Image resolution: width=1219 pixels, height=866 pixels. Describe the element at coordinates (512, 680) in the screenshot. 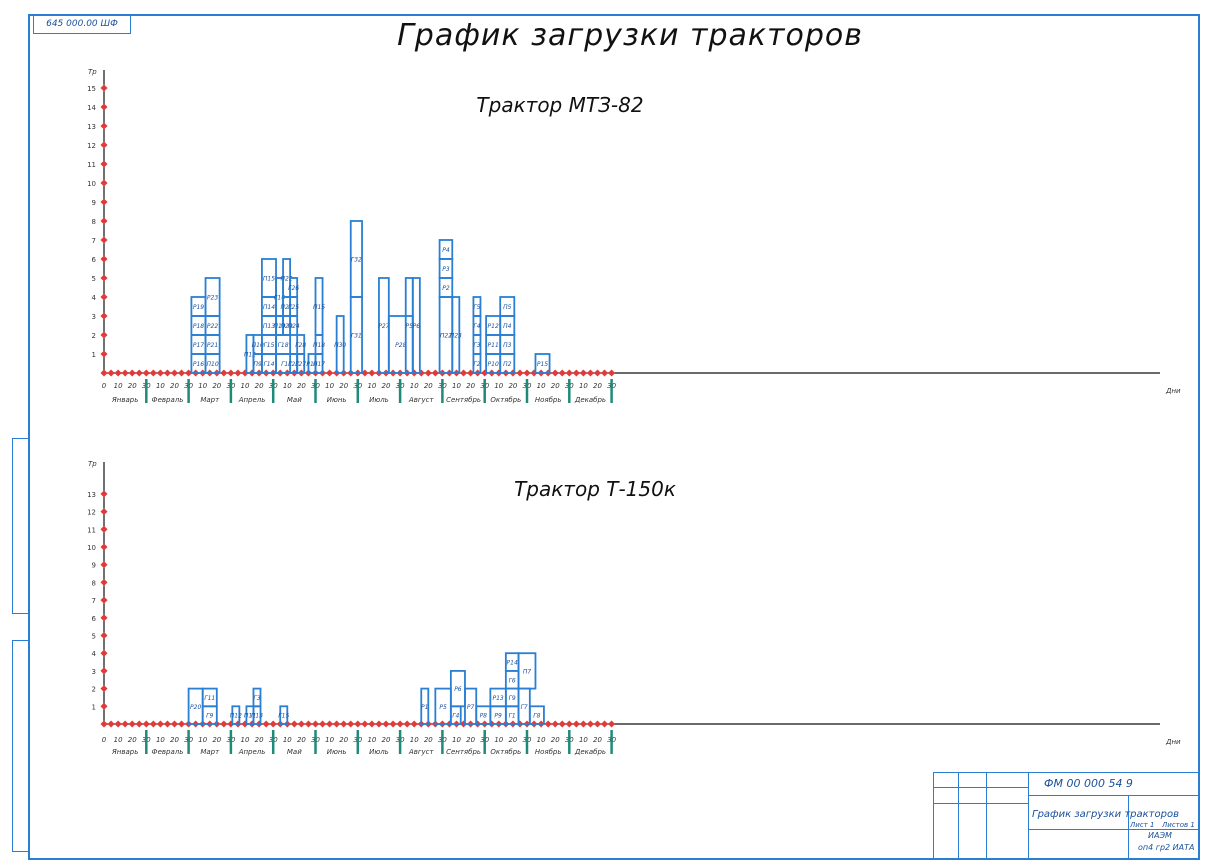

I see `bar-label: Г6` at that location.